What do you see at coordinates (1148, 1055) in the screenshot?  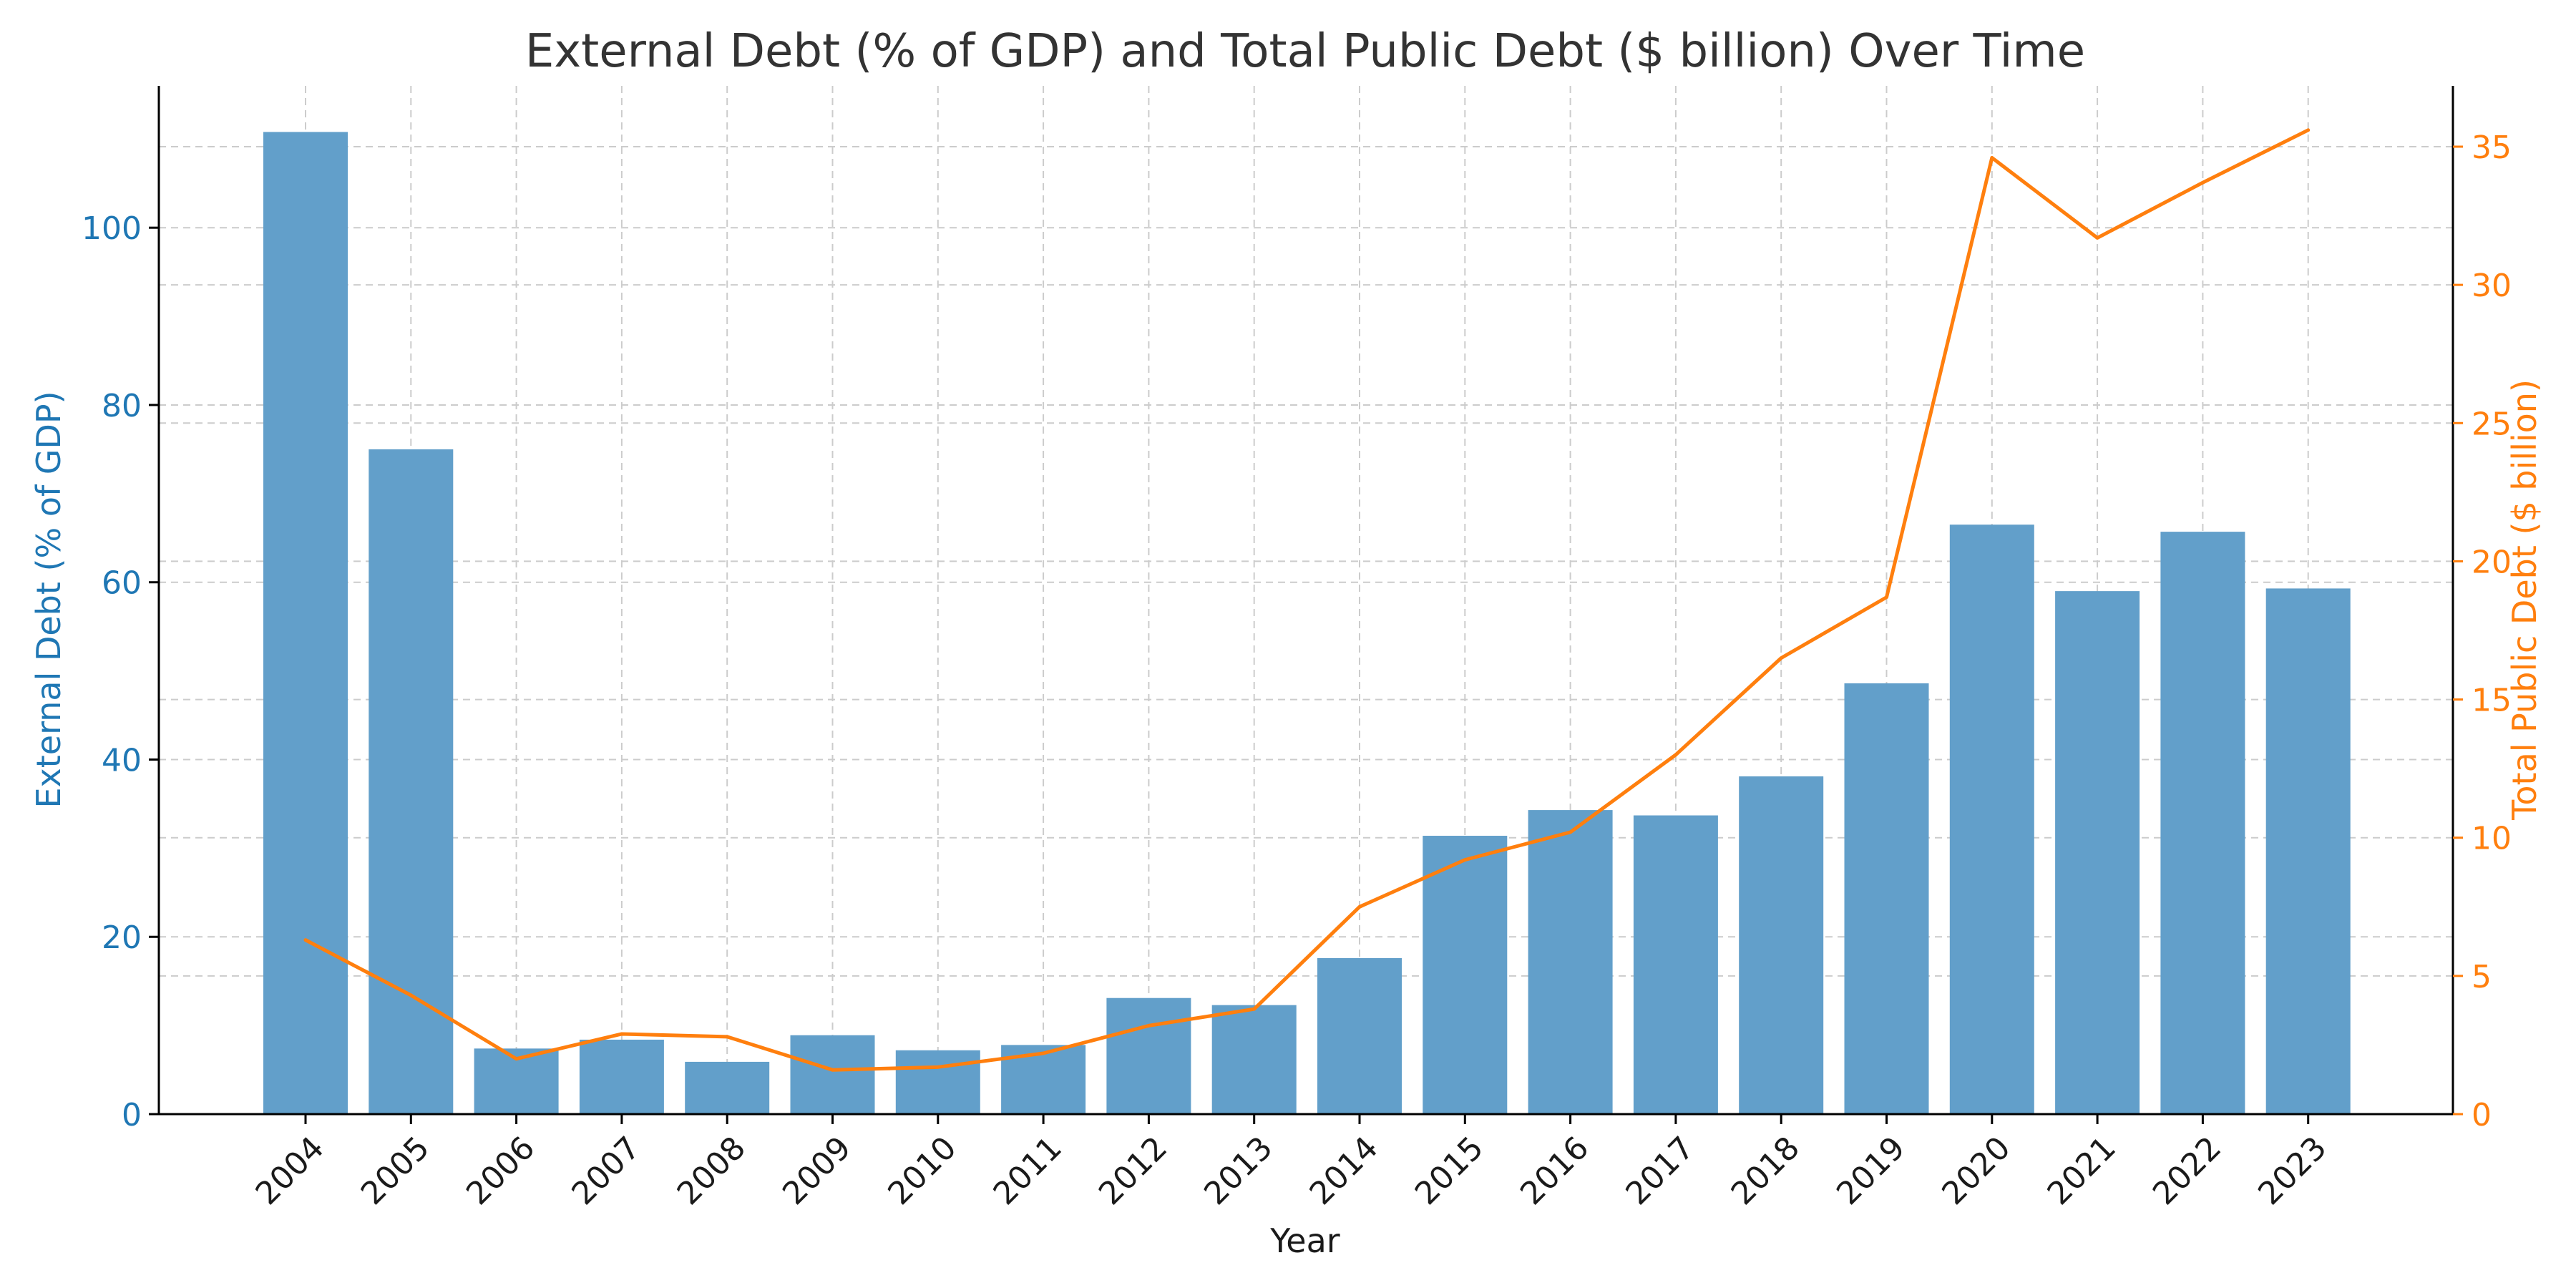 I see `bar-2012` at bounding box center [1148, 1055].